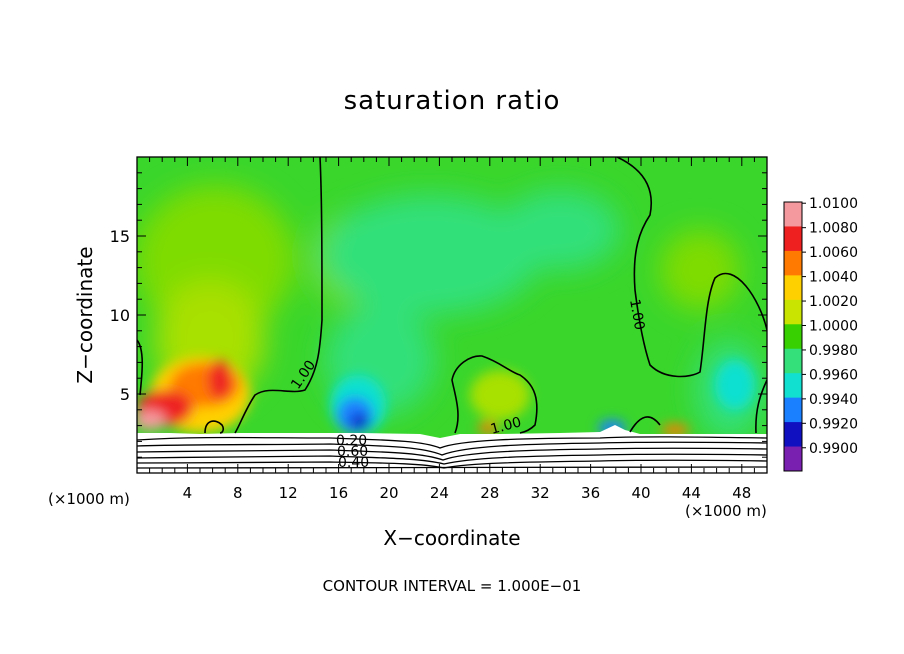 The height and width of the screenshot is (654, 904). I want to click on contour-1.00-mid, so click(494, 394).